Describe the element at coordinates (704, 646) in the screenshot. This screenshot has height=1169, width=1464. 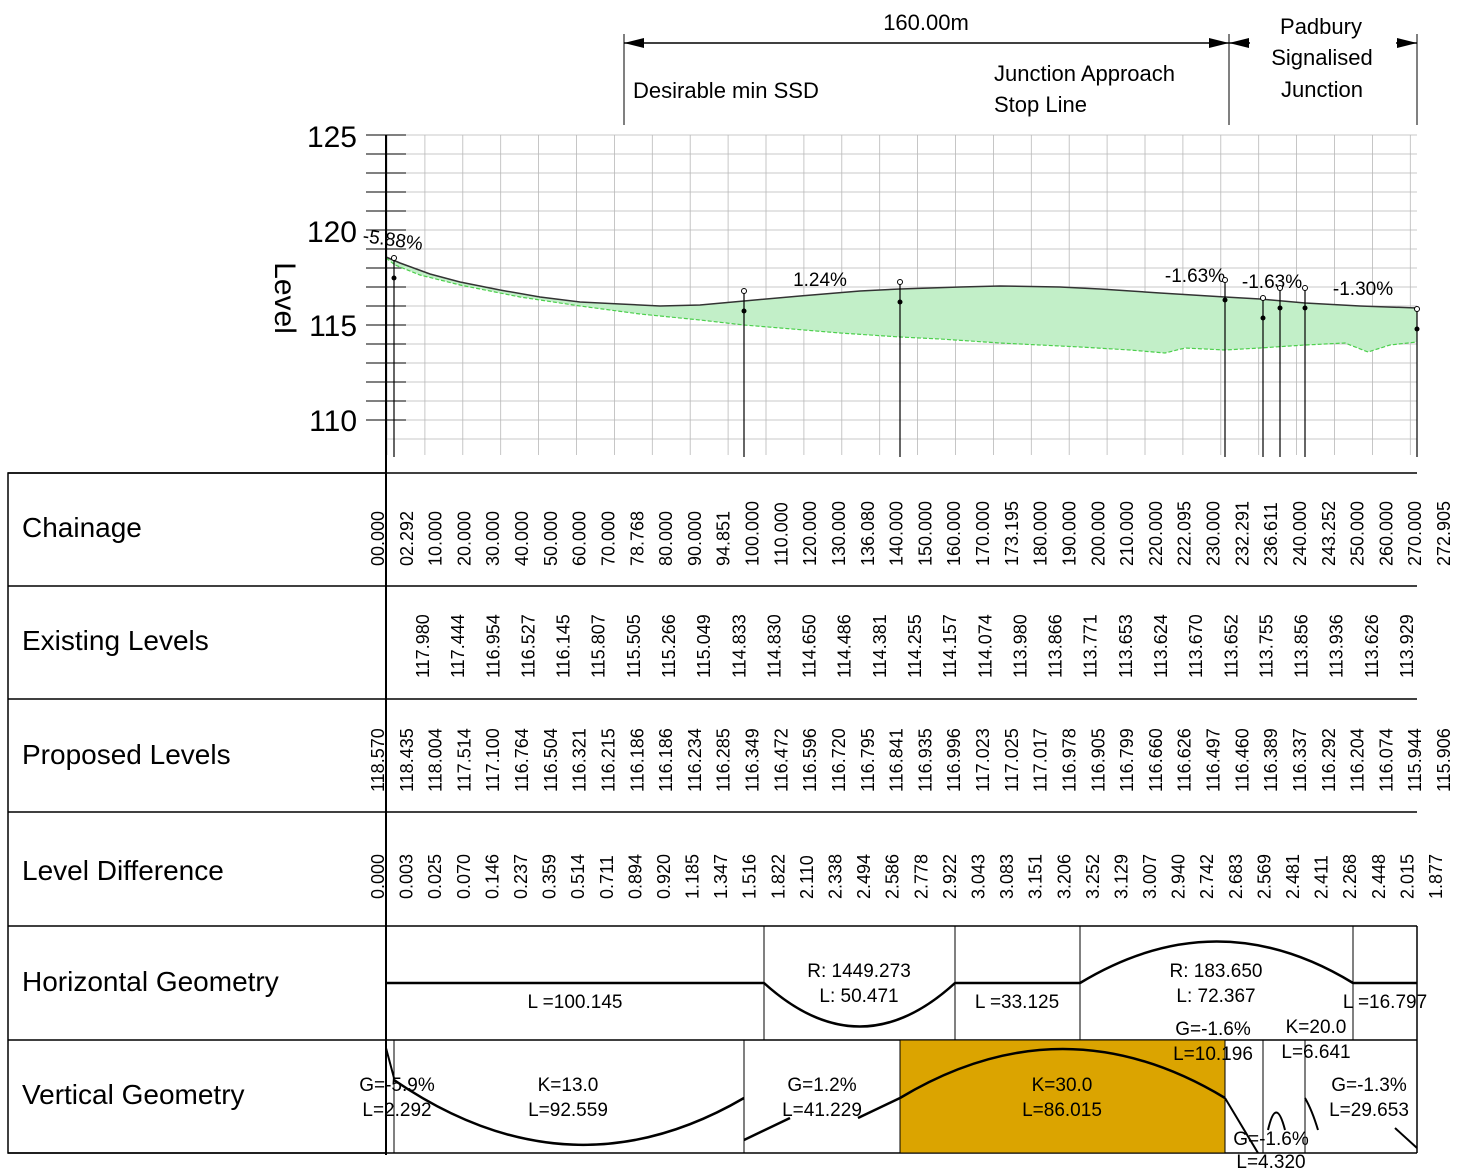
I see `existing-level-value: 115.049` at that location.